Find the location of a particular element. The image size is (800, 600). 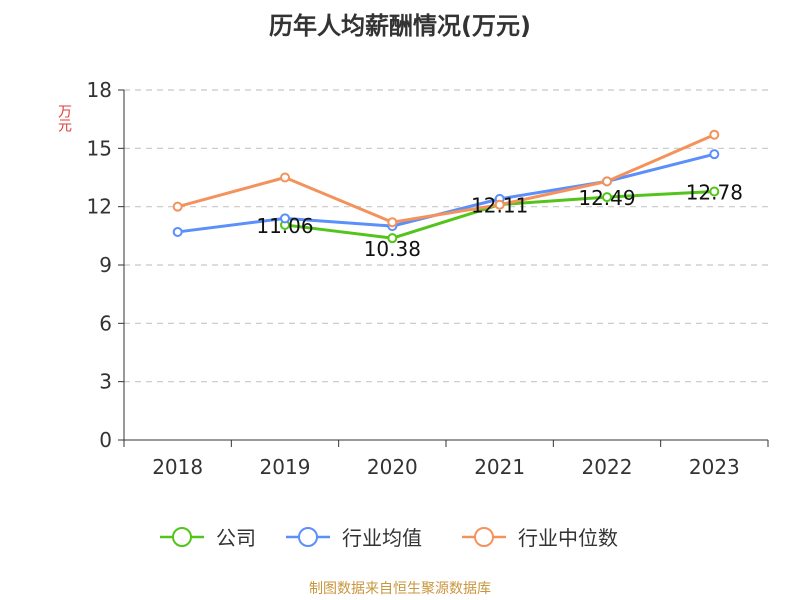

data-labels: 11.06 10.38 12.11 12.49 12.78 is located at coordinates (499, 221).